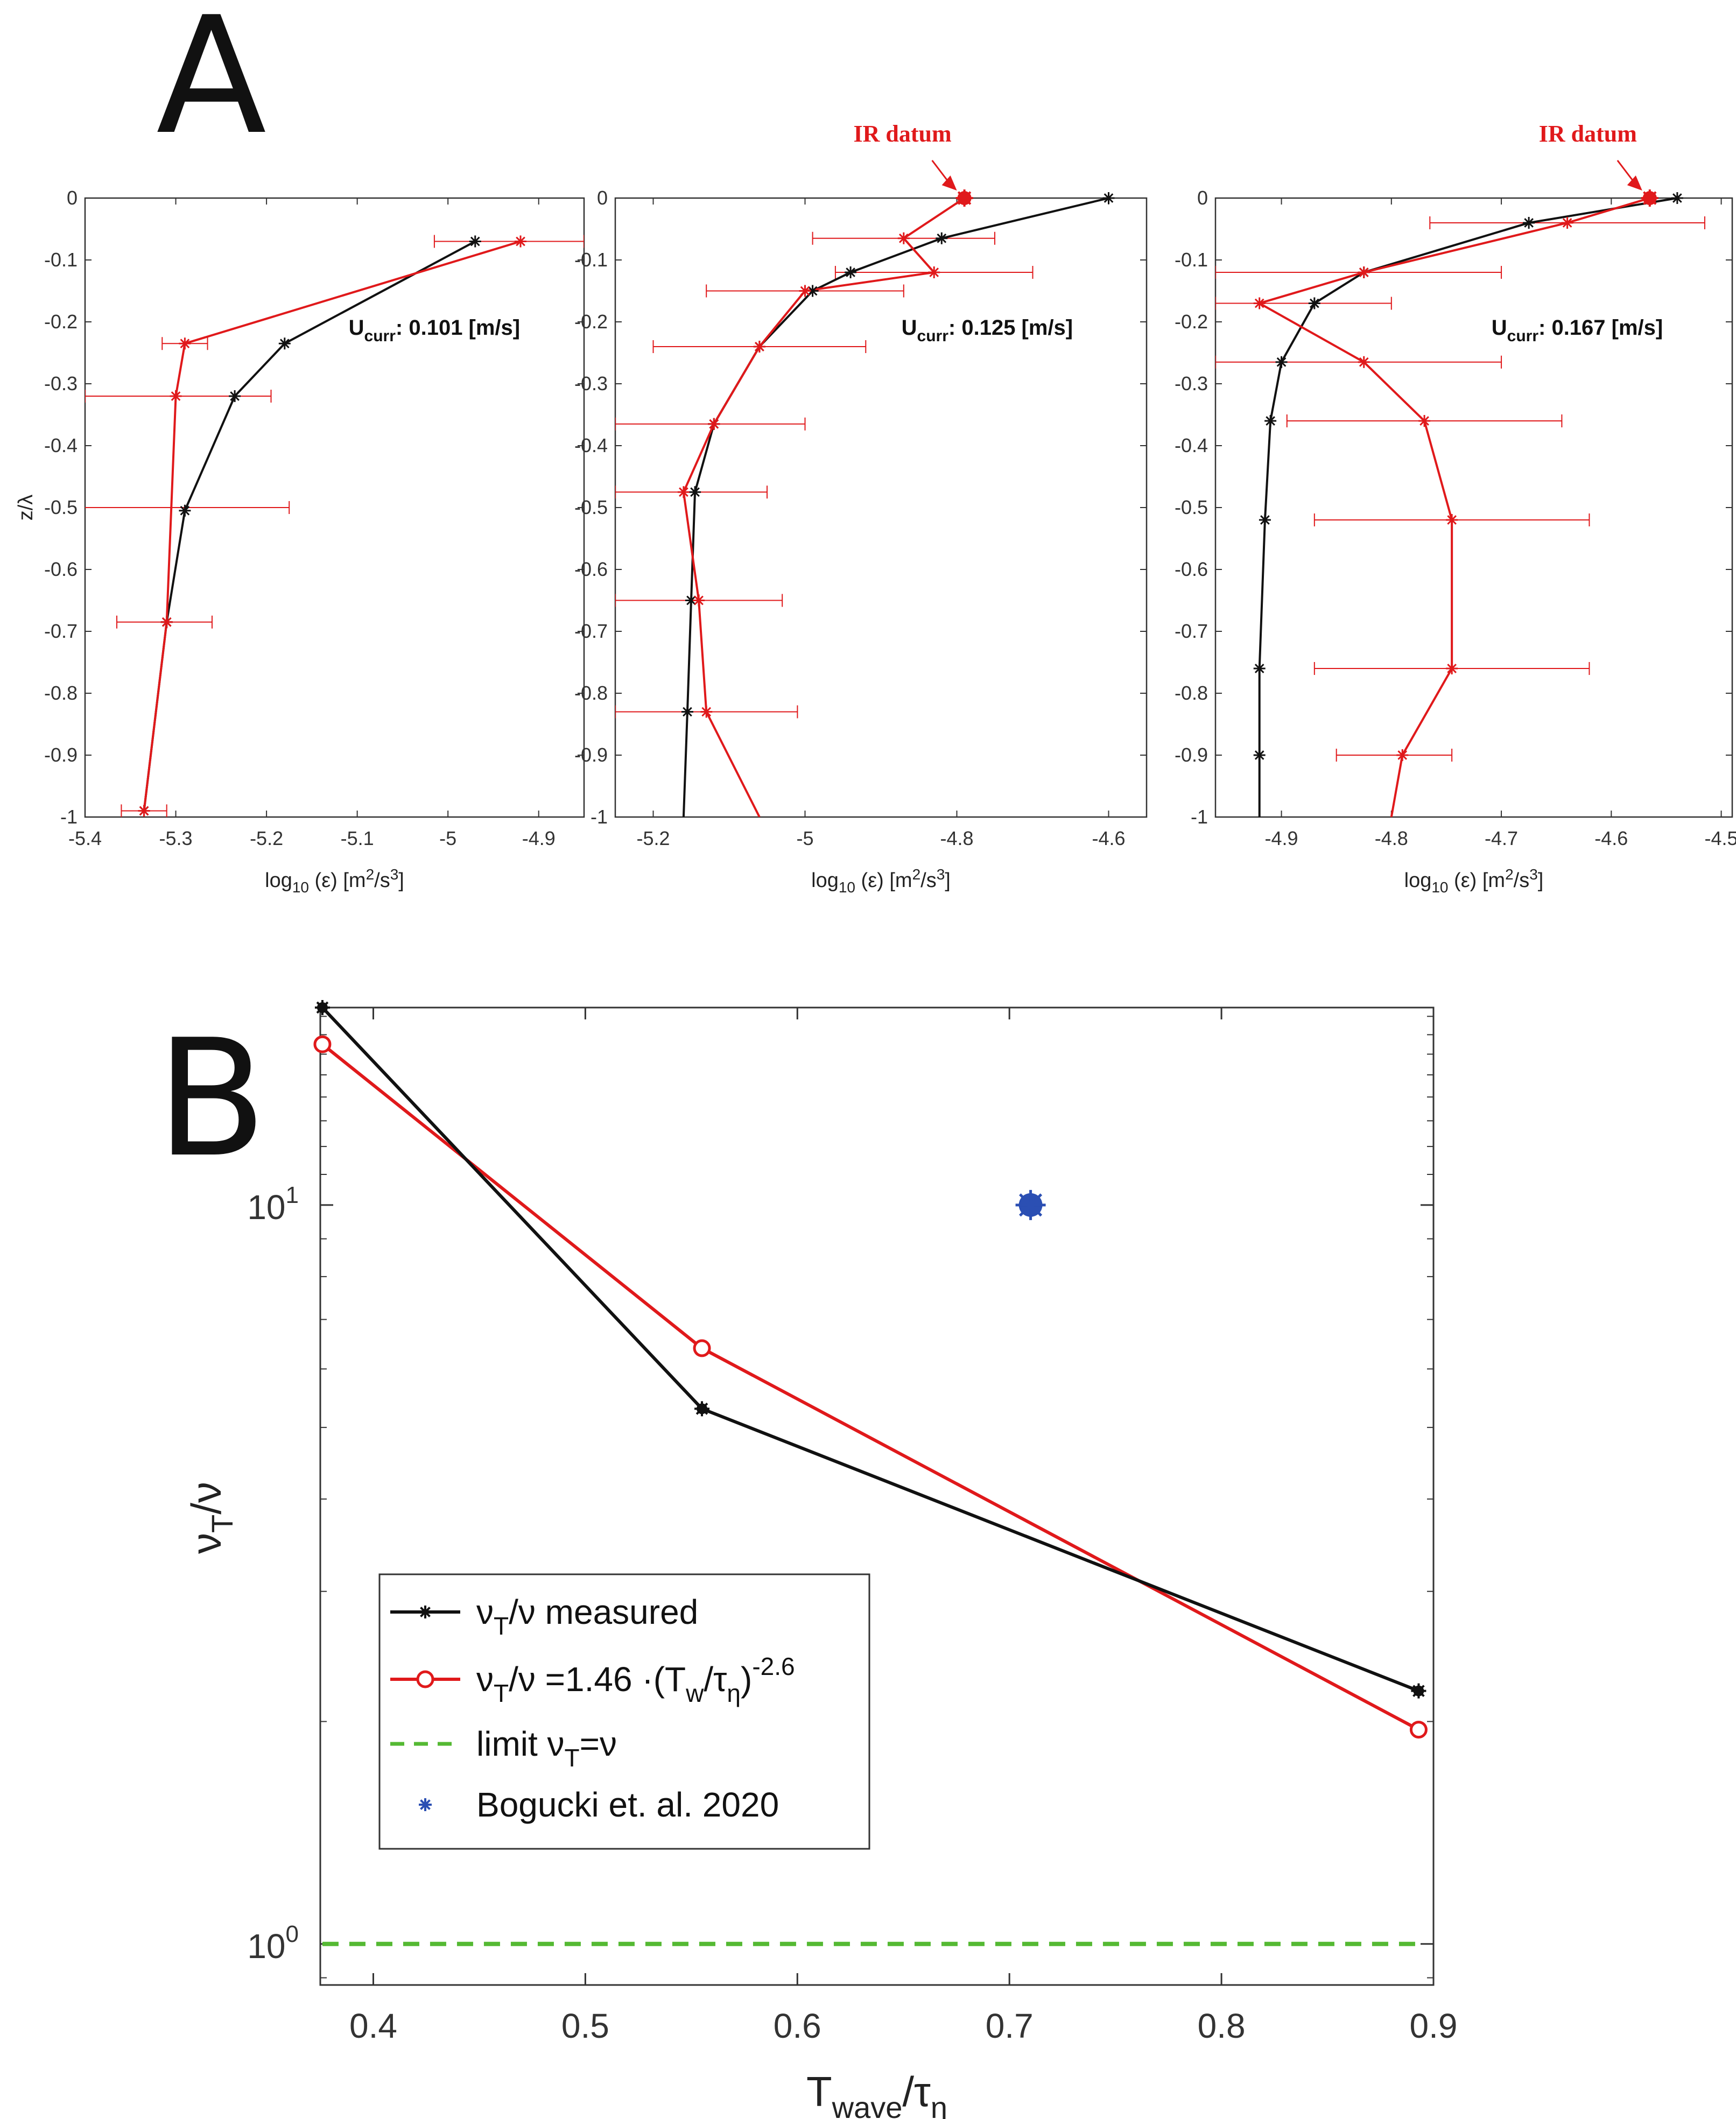  Describe the element at coordinates (26, 508) in the screenshot. I see `y-axis-label: z/λ` at that location.